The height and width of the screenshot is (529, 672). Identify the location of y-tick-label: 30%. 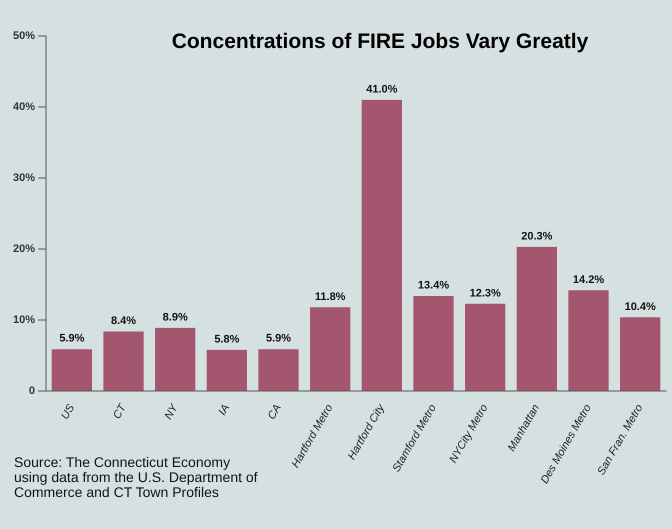
(24, 178).